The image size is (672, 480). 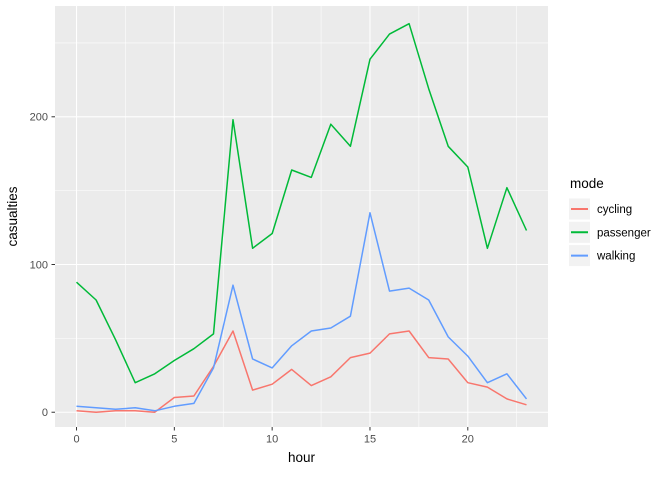 What do you see at coordinates (39, 118) in the screenshot?
I see `y-tick-label: 200` at bounding box center [39, 118].